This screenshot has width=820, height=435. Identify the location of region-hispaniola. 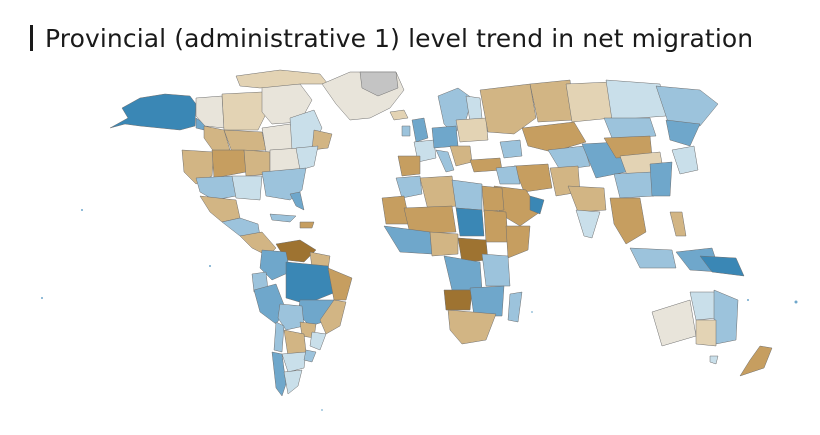
(307, 225).